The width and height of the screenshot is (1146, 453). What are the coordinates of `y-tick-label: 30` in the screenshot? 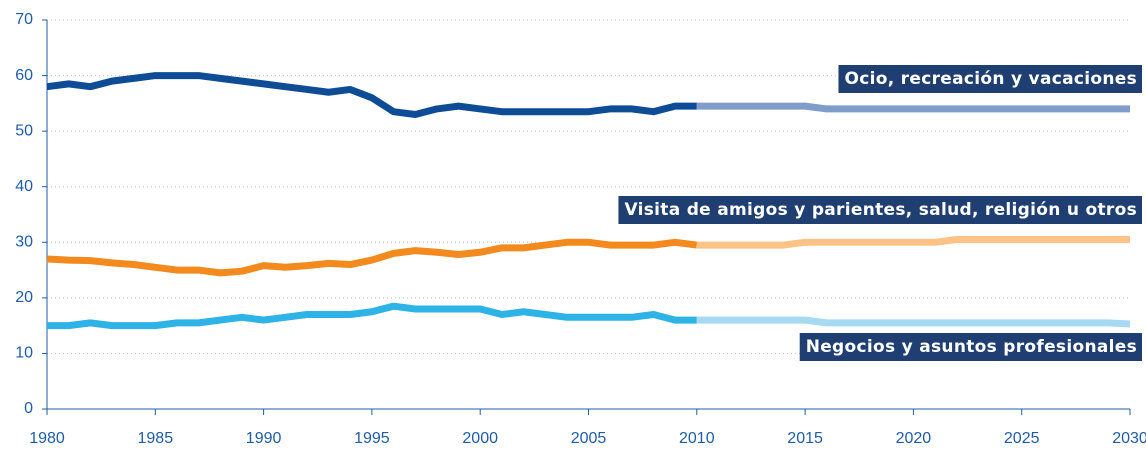 It's located at (24, 242).